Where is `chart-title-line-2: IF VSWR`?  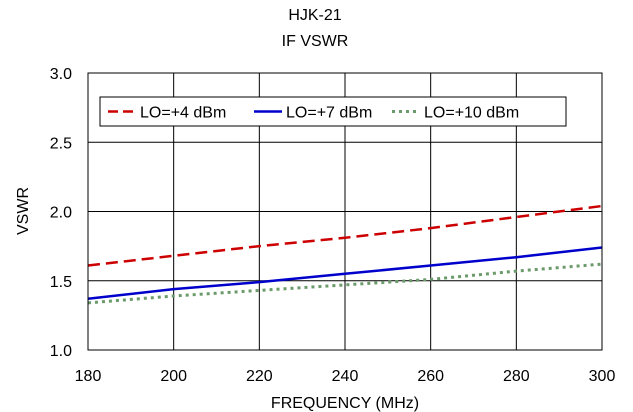 chart-title-line-2: IF VSWR is located at coordinates (315, 41).